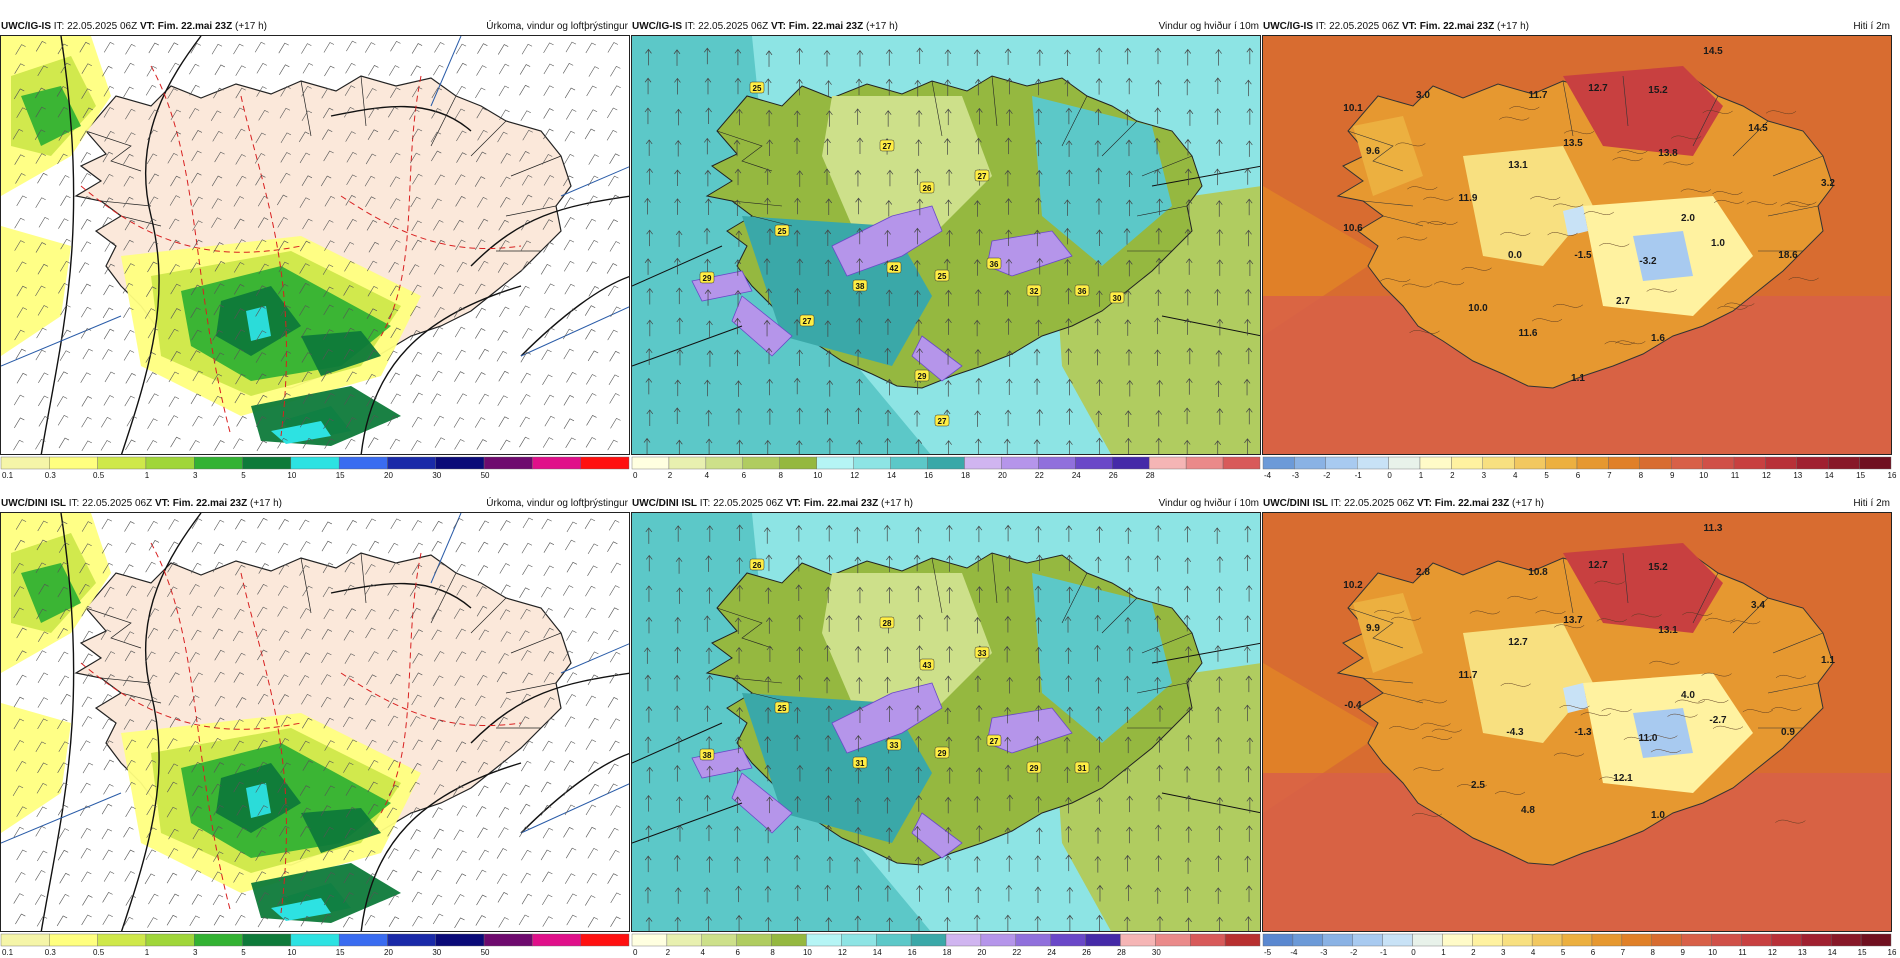 This screenshot has width=1900, height=958. Describe the element at coordinates (1353, 585) in the screenshot. I see `temp-value-label: 10.2` at that location.